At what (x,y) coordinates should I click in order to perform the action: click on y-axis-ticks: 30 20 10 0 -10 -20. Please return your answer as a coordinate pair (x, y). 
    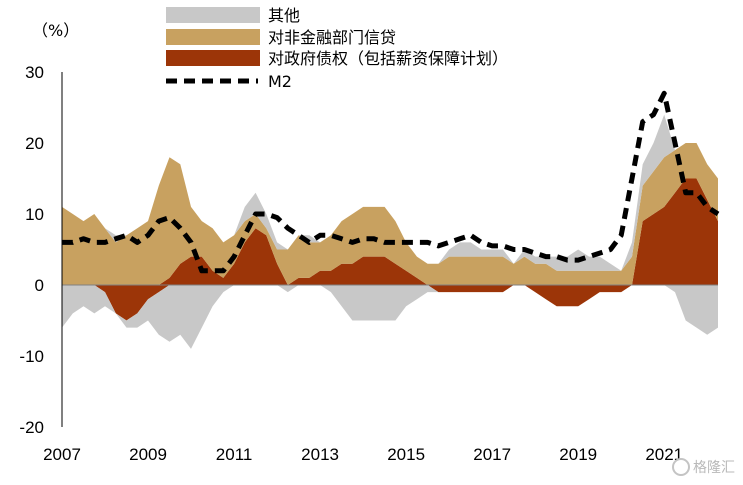
    Looking at the image, I should click on (31, 250).